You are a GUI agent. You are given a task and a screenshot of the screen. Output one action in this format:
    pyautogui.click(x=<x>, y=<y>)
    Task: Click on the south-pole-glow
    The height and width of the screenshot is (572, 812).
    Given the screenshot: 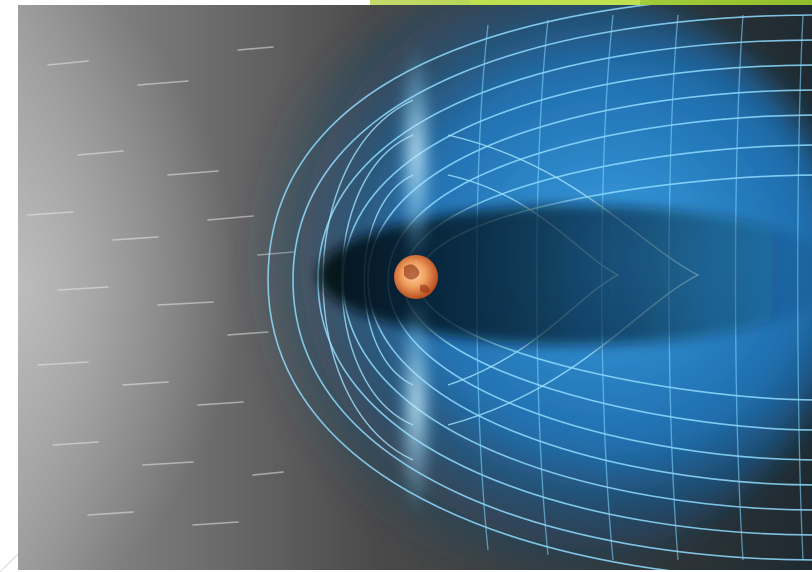 What is the action you would take?
    pyautogui.click(x=416, y=405)
    